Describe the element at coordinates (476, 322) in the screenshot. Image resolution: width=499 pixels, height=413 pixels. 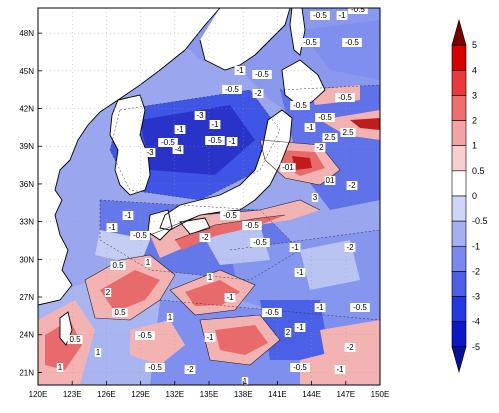
I see `colorbar-label: -4` at that location.